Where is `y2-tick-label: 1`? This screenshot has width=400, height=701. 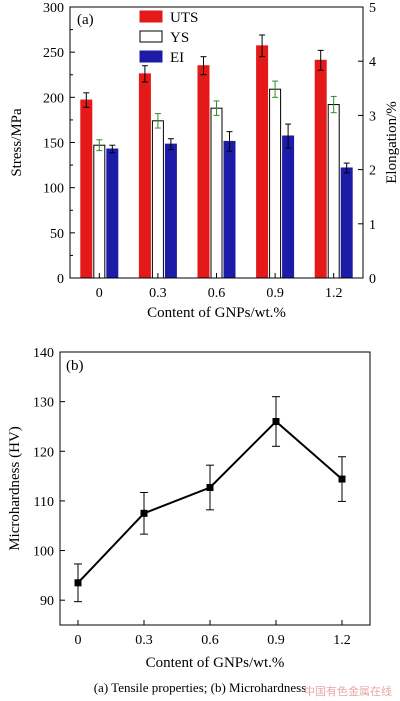 y2-tick-label: 1 is located at coordinates (372, 225).